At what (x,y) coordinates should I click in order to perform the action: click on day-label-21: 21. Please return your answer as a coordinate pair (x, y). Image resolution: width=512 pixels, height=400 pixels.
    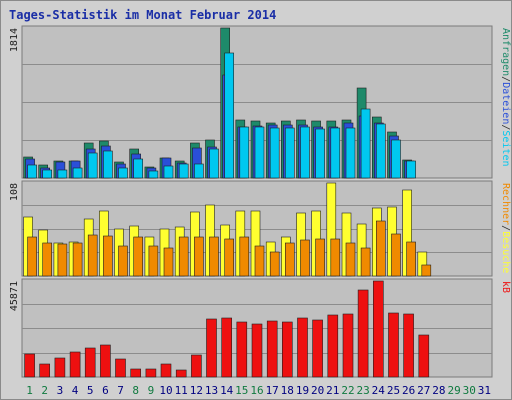
    Looking at the image, I should click on (332, 390).